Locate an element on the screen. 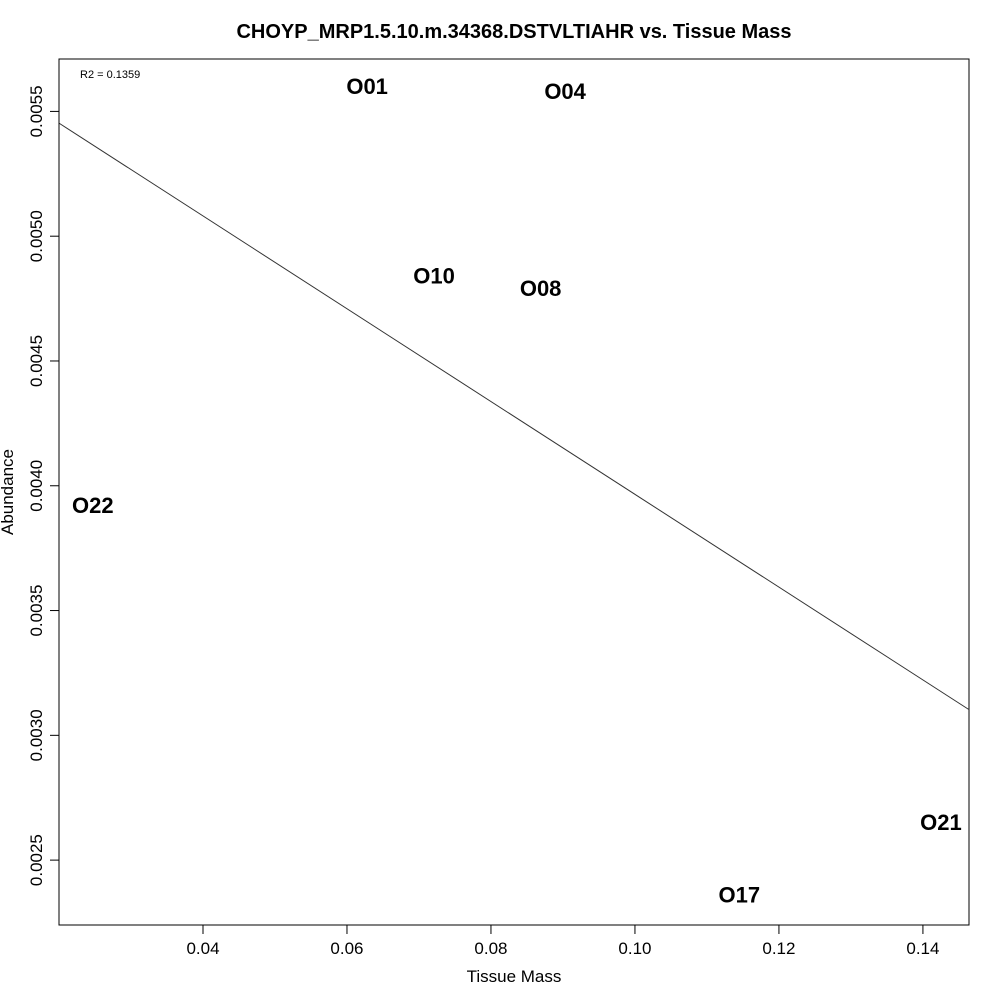 The image size is (1000, 1000). data-point-label: O22 is located at coordinates (93, 505).